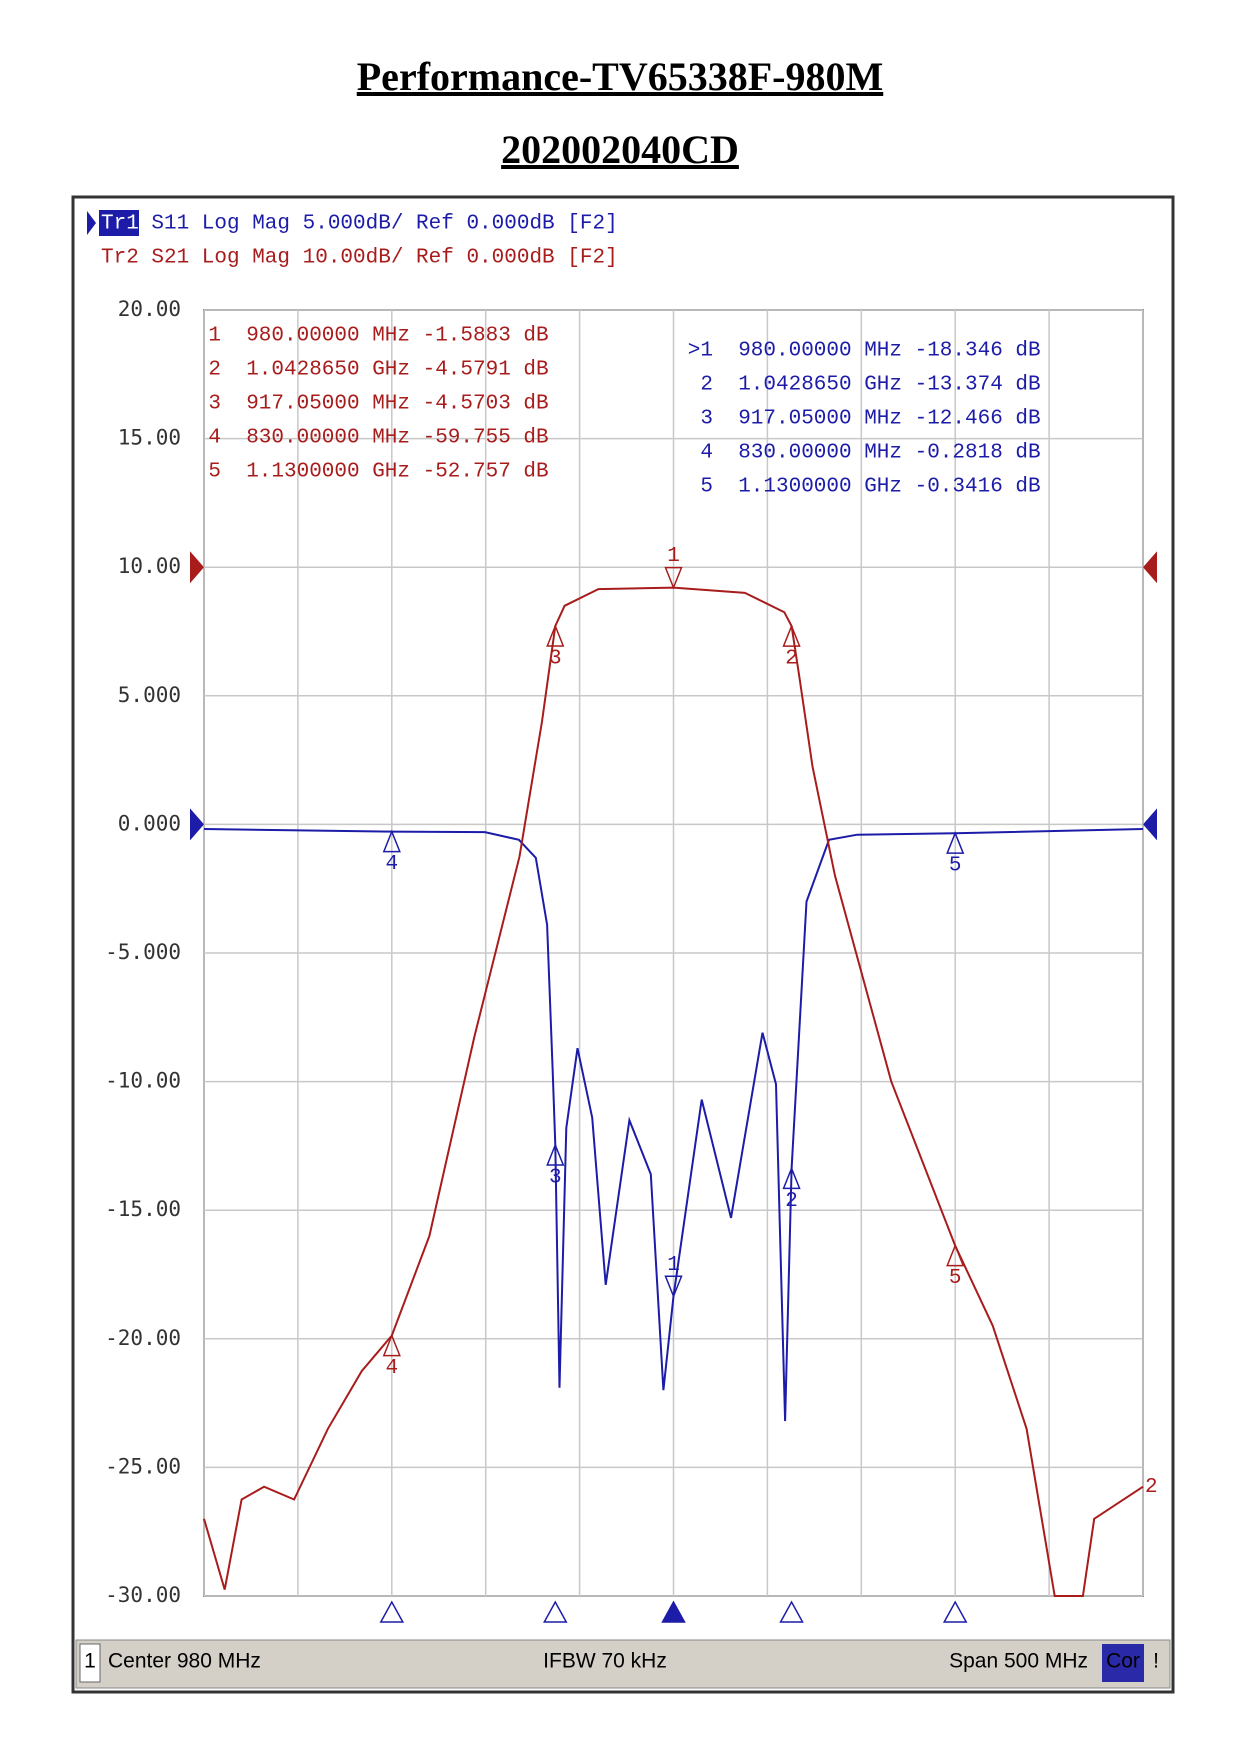 The width and height of the screenshot is (1241, 1755). Describe the element at coordinates (486, 438) in the screenshot. I see `marker-response: -59.755 dB` at that location.